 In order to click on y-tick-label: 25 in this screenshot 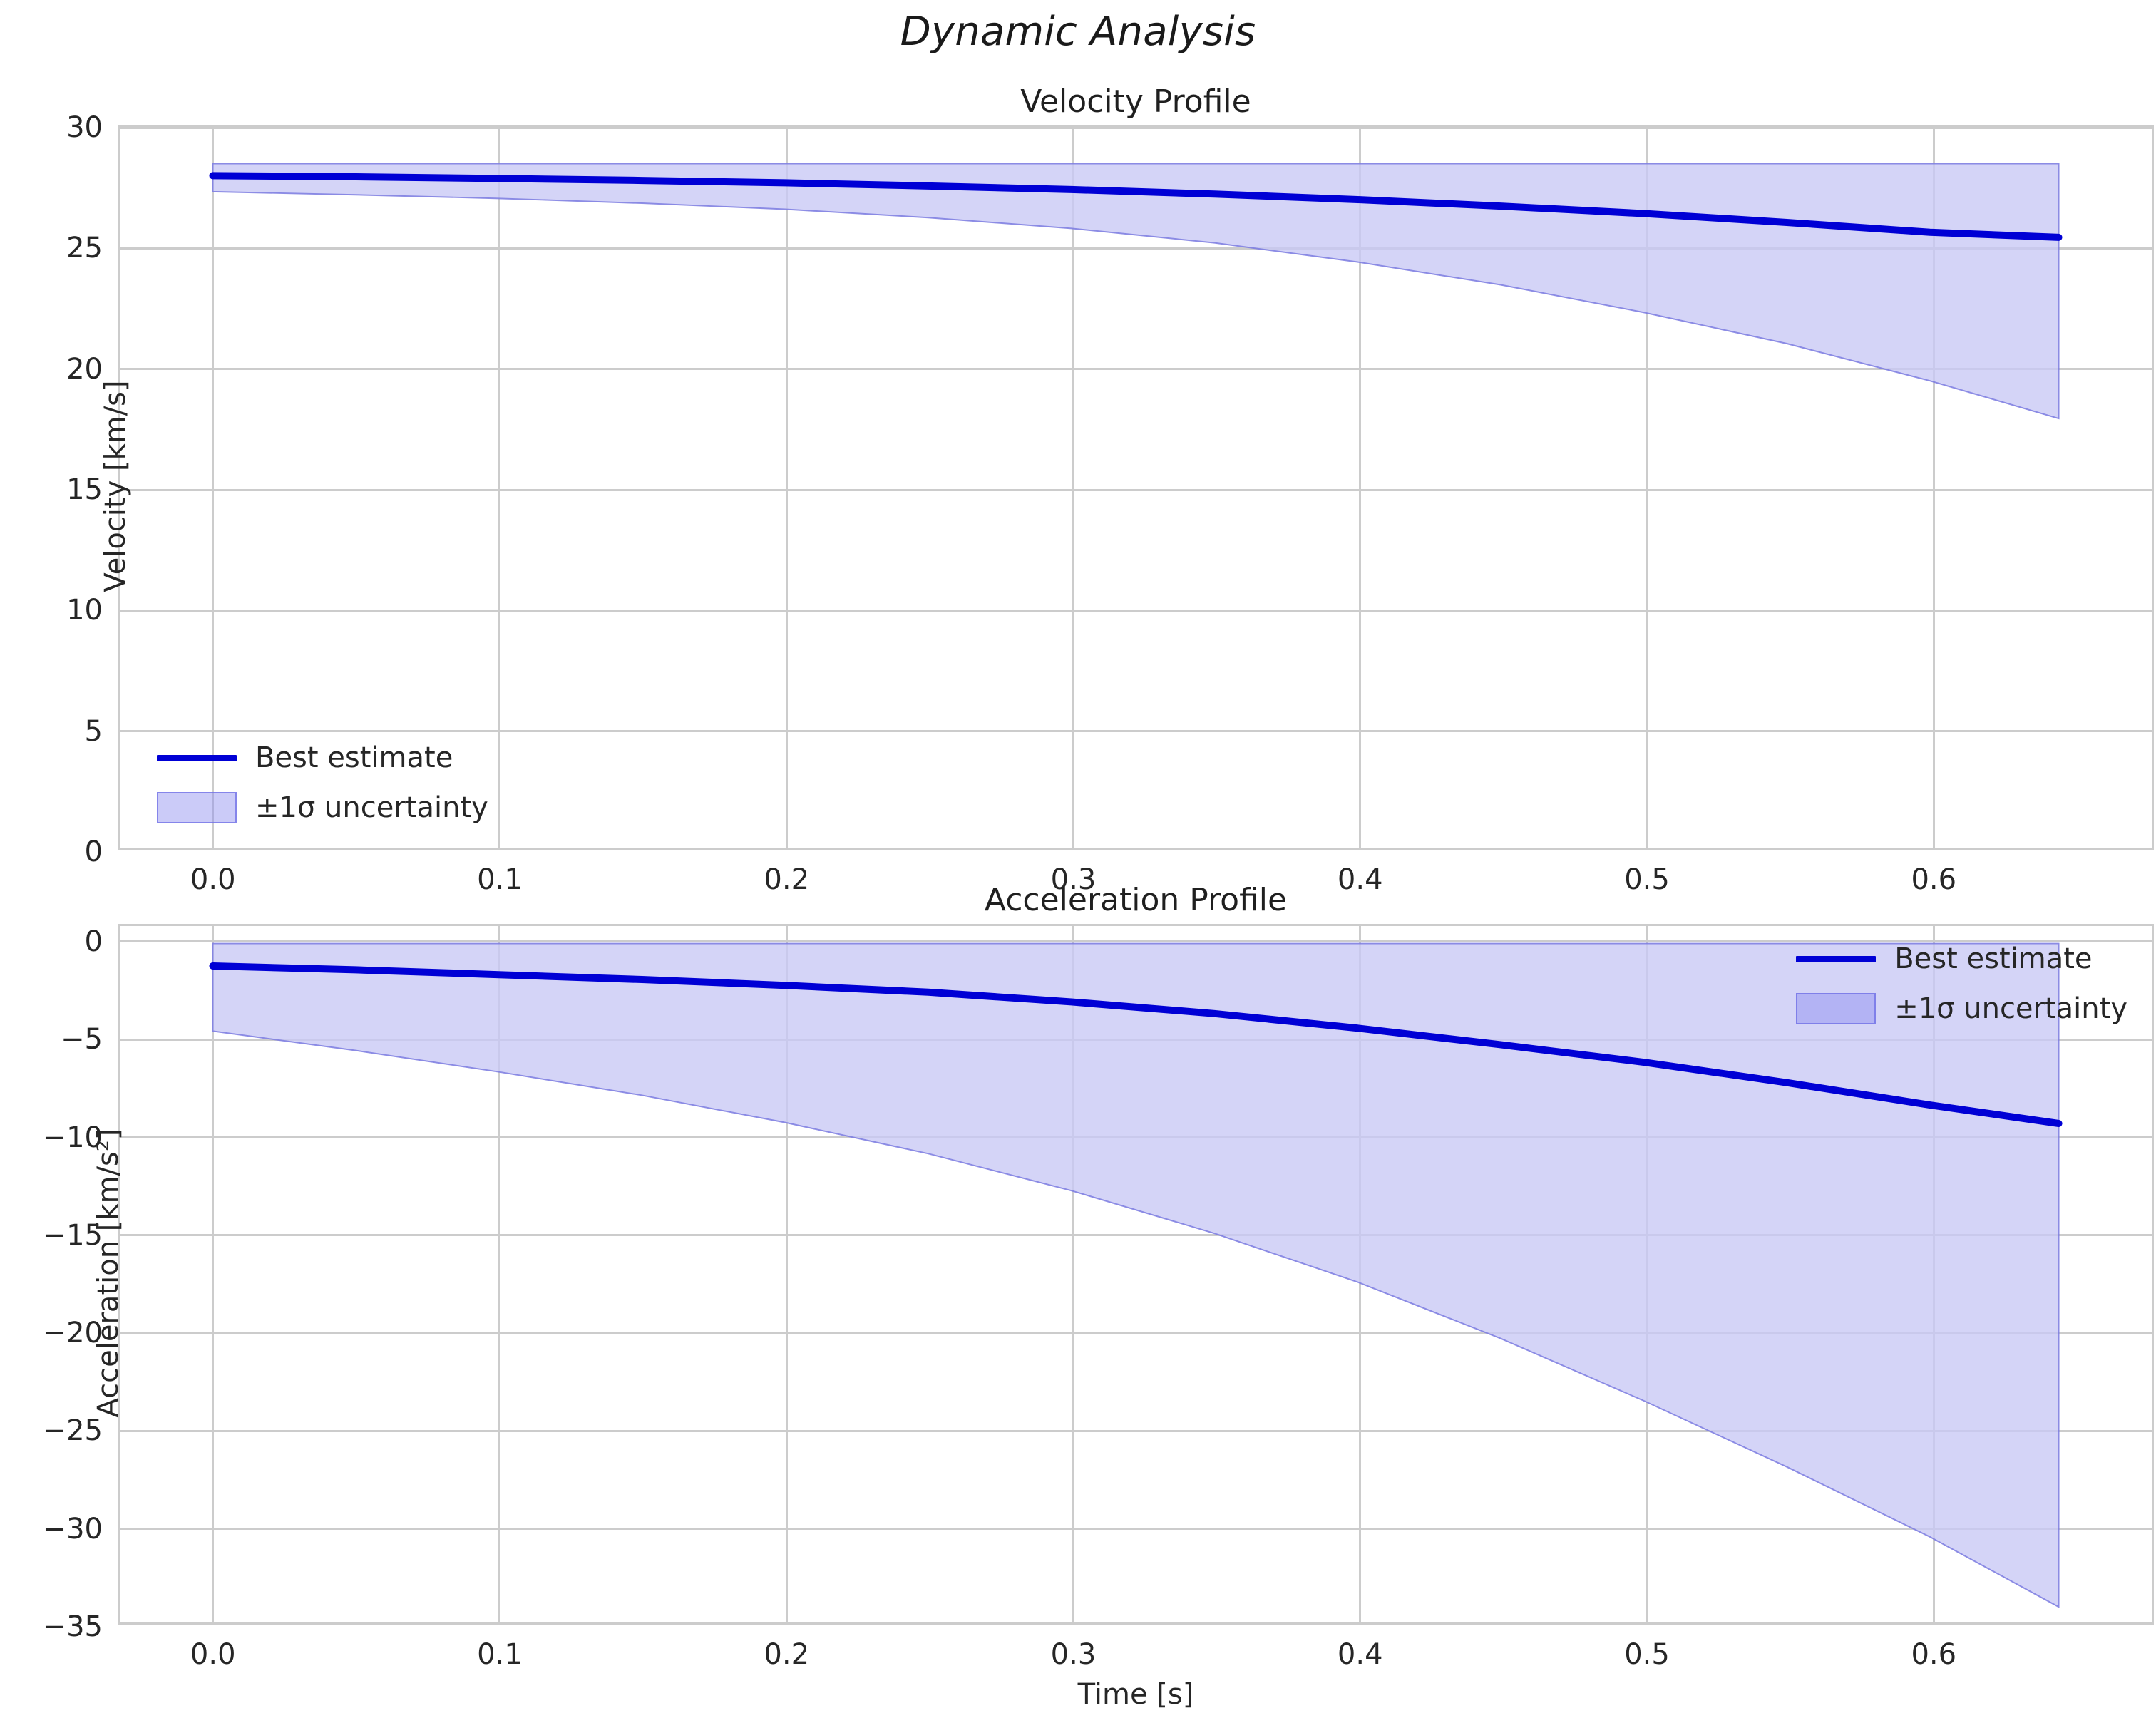, I will do `click(84, 248)`.